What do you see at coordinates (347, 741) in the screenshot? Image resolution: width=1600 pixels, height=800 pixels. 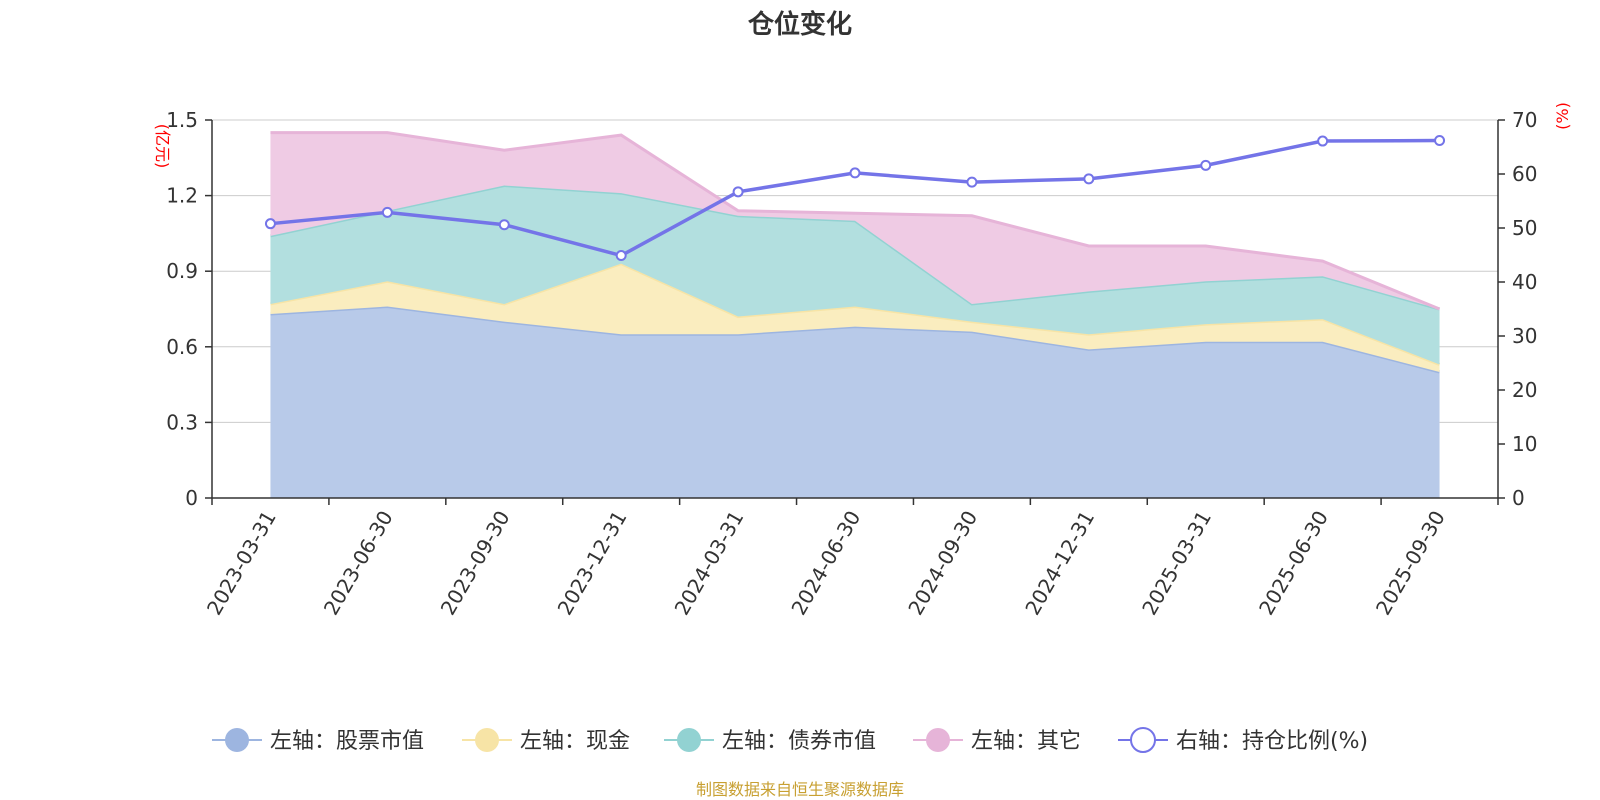 I see `legend-label: 左轴：股票市值` at bounding box center [347, 741].